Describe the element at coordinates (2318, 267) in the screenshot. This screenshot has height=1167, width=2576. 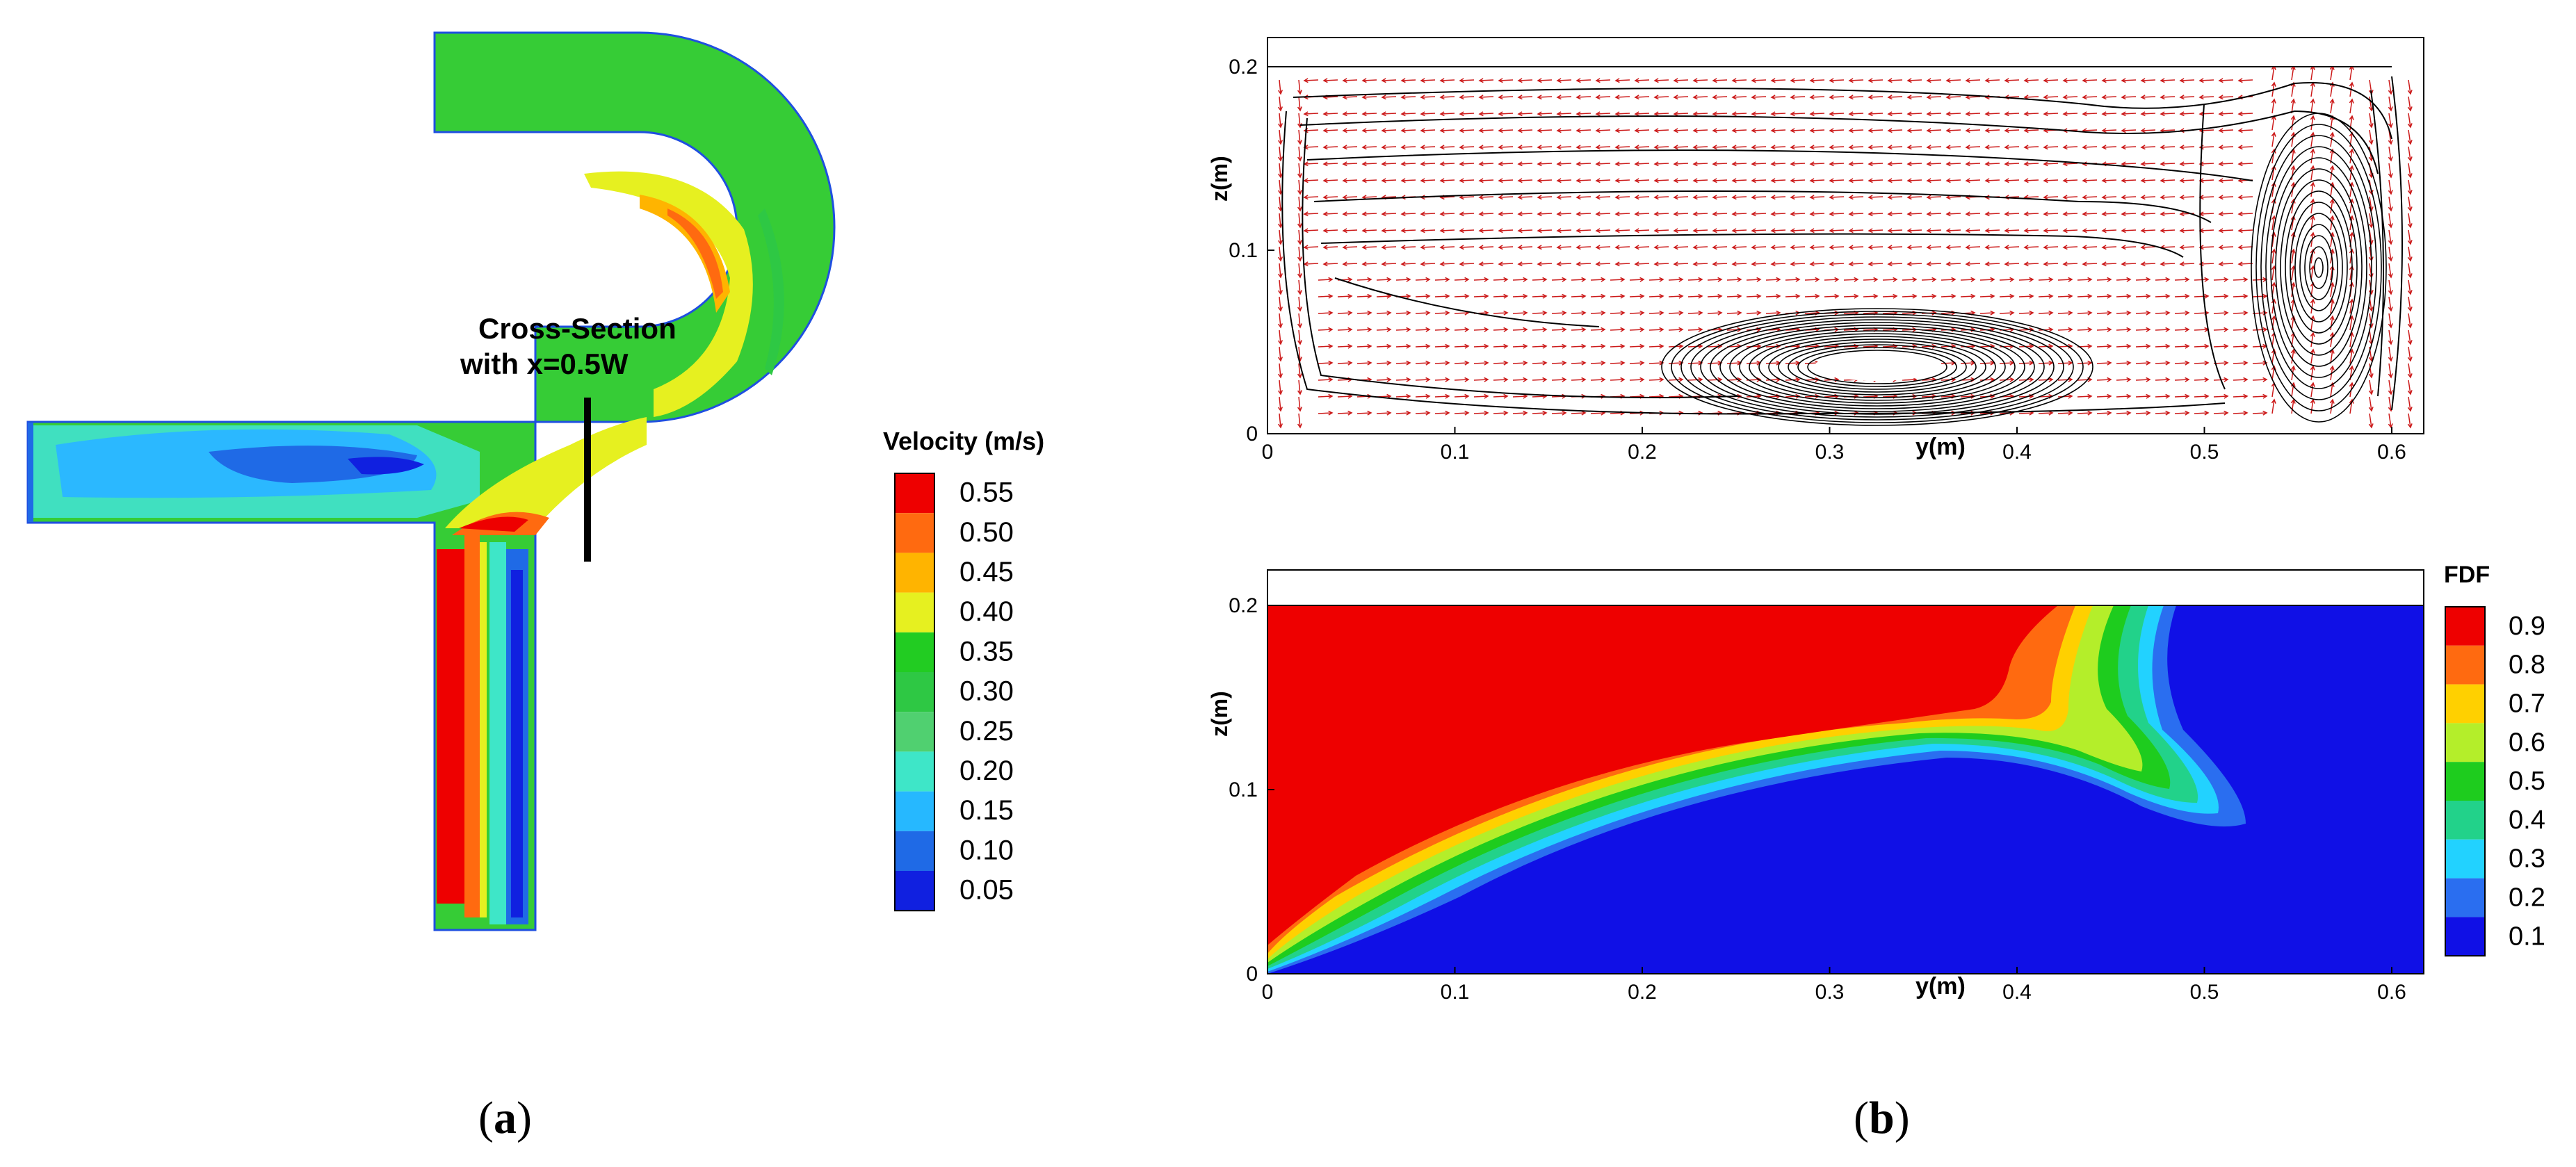
I see `vortex-streamline` at that location.